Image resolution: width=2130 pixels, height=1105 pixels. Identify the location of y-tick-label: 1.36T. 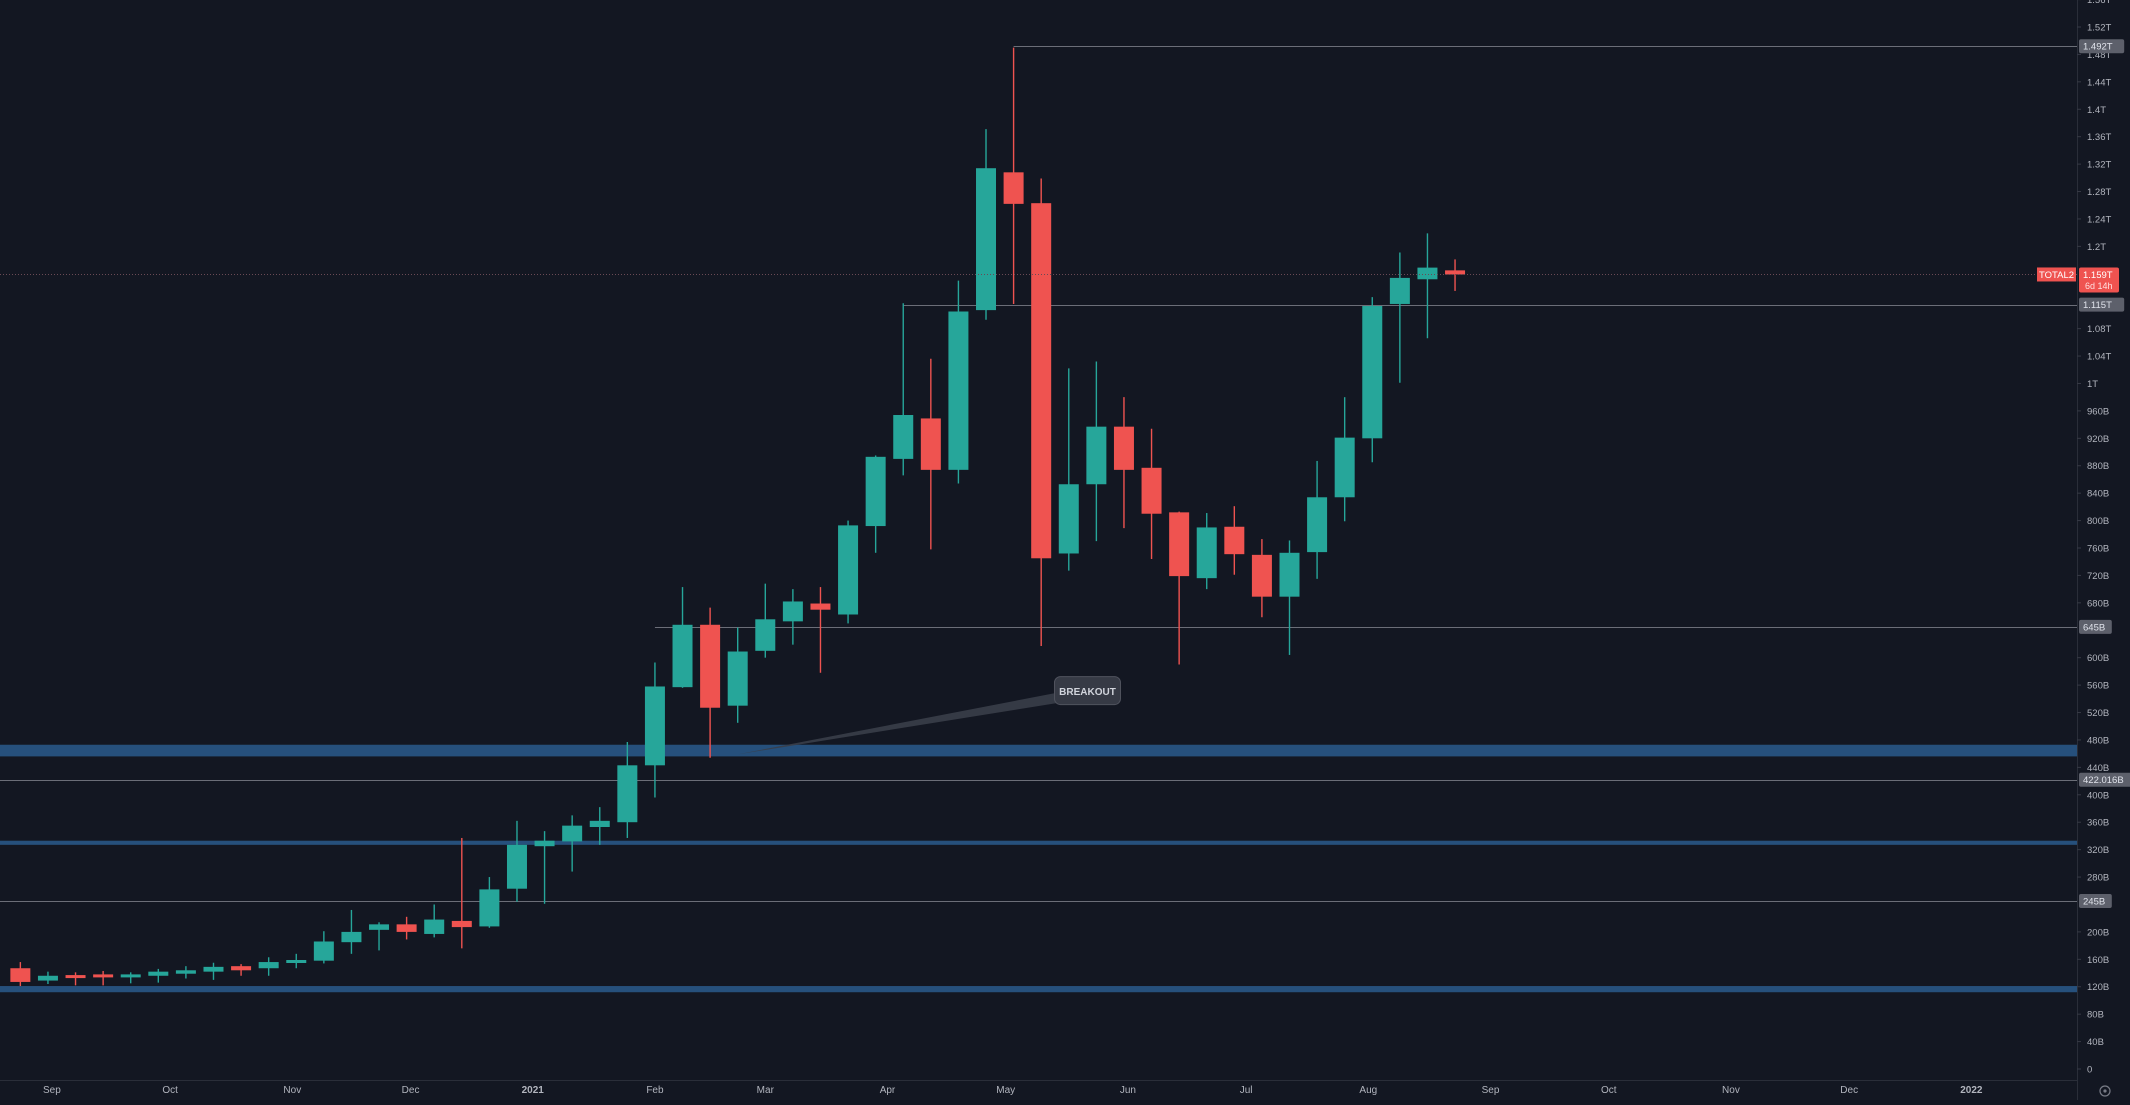
(2099, 137).